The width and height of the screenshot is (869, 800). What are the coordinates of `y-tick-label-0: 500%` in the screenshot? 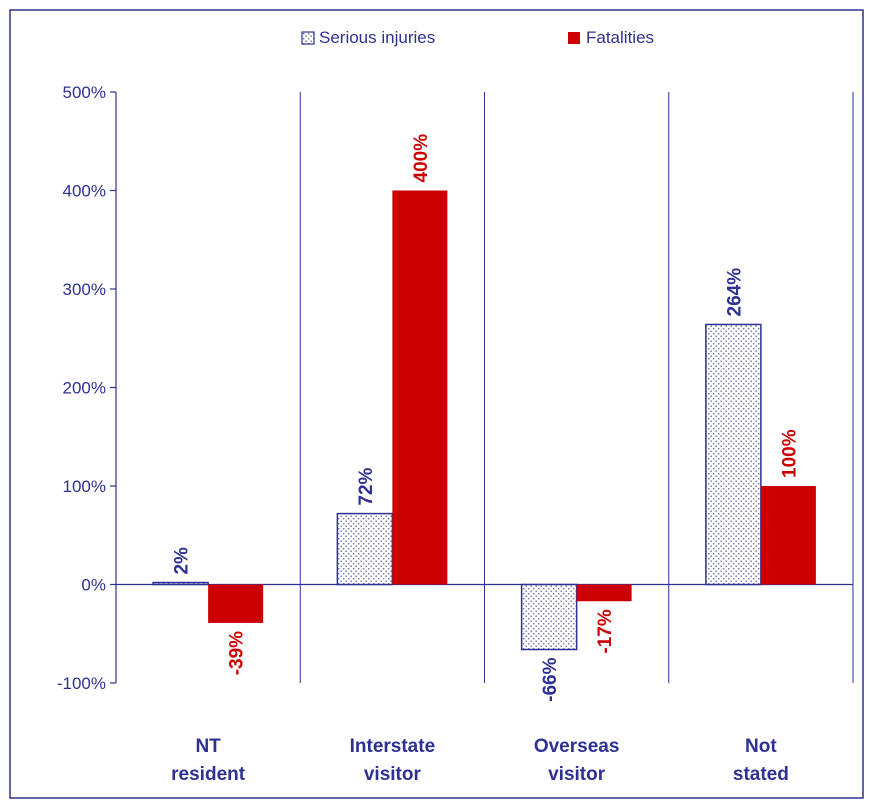 It's located at (84, 92).